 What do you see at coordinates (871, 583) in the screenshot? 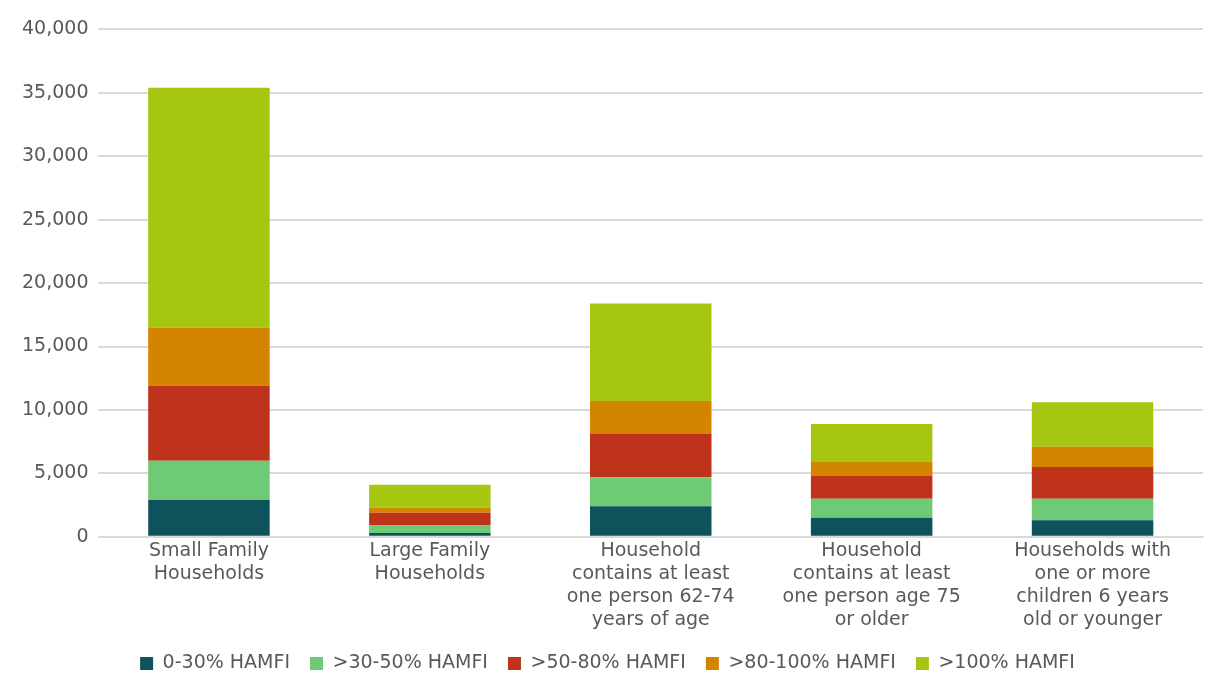
I see `x-tick-label: Household contains at least one person age 75 or older` at bounding box center [871, 583].